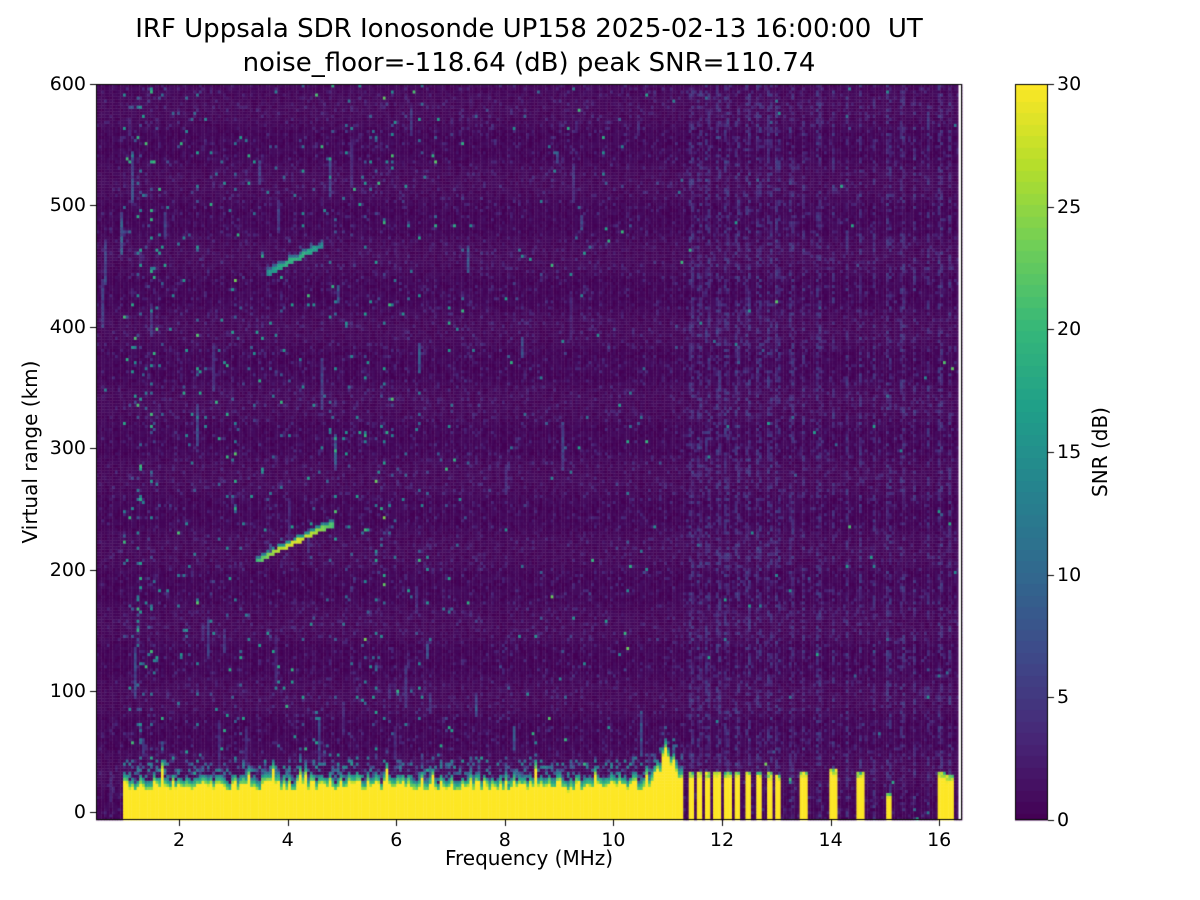 This screenshot has width=1200, height=900. What do you see at coordinates (79, 812) in the screenshot?
I see `y-tick-label: 0` at bounding box center [79, 812].